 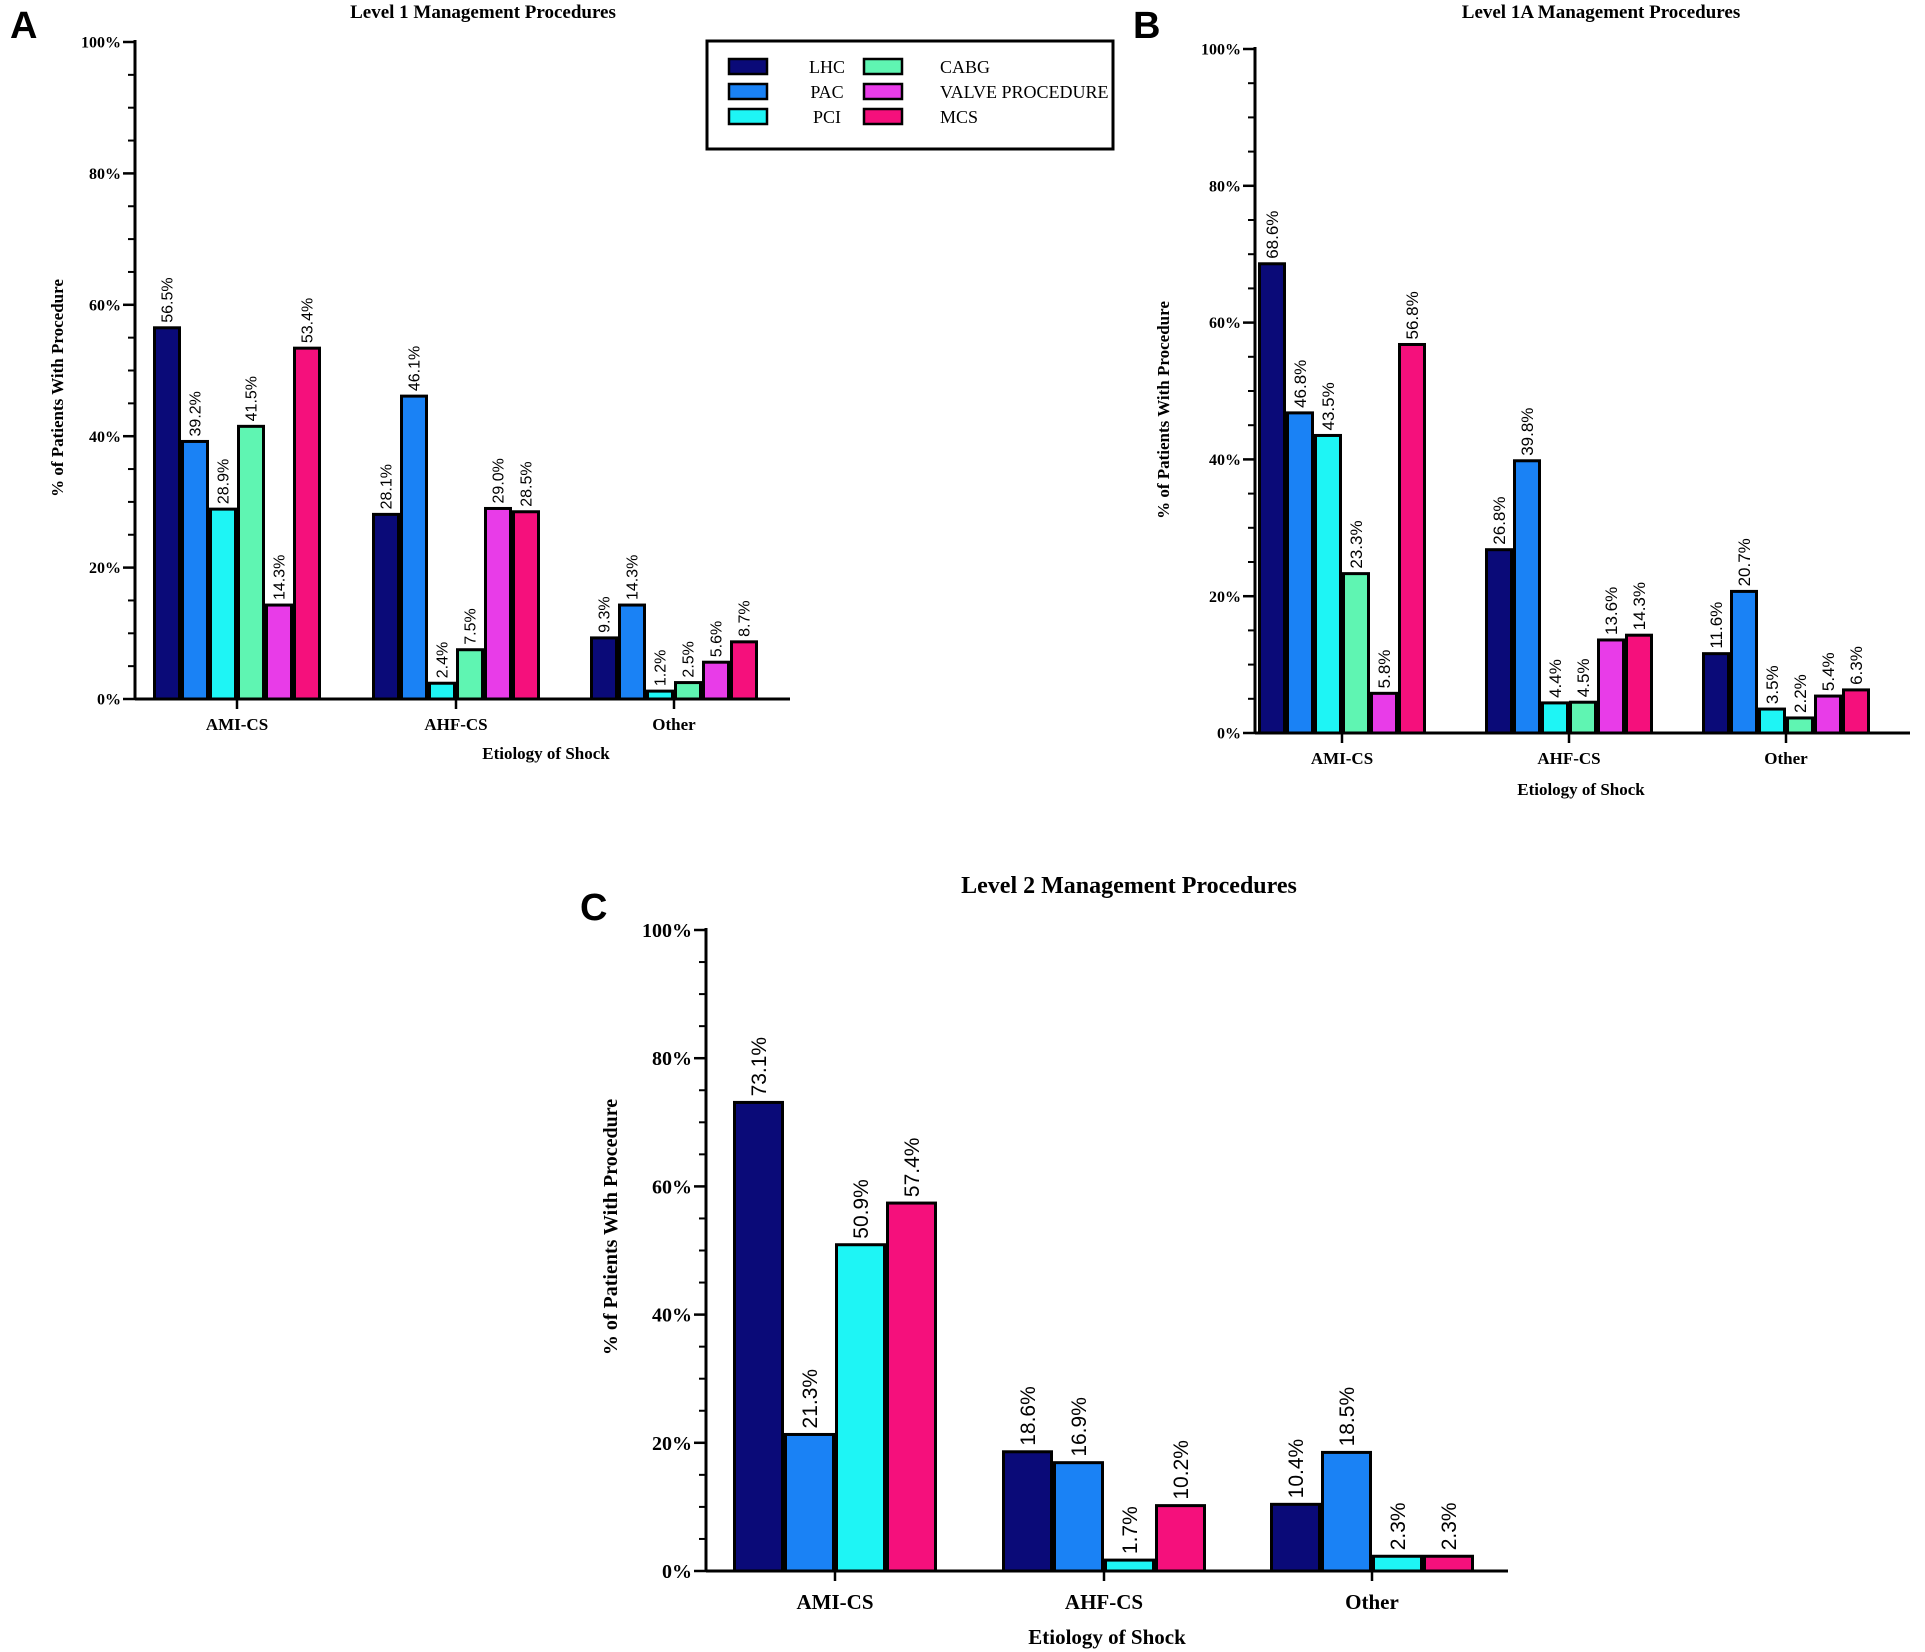 What do you see at coordinates (1398, 1526) in the screenshot?
I see `data-label: 2.3%` at bounding box center [1398, 1526].